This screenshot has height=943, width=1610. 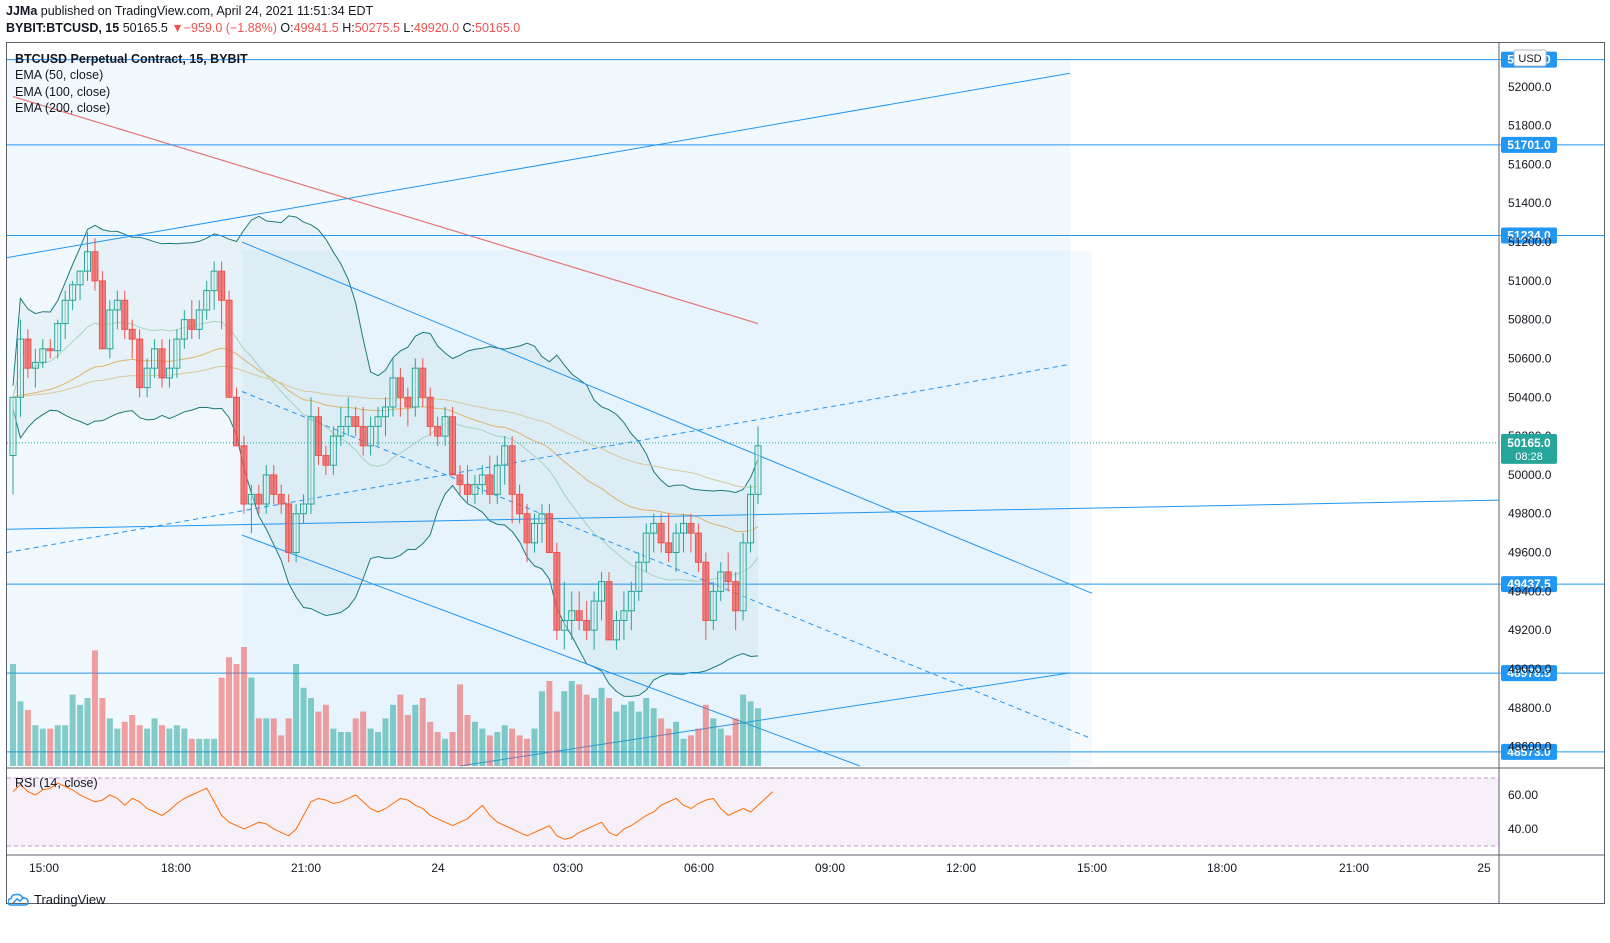 I want to click on price-tick: 49800.0, so click(x=1530, y=514).